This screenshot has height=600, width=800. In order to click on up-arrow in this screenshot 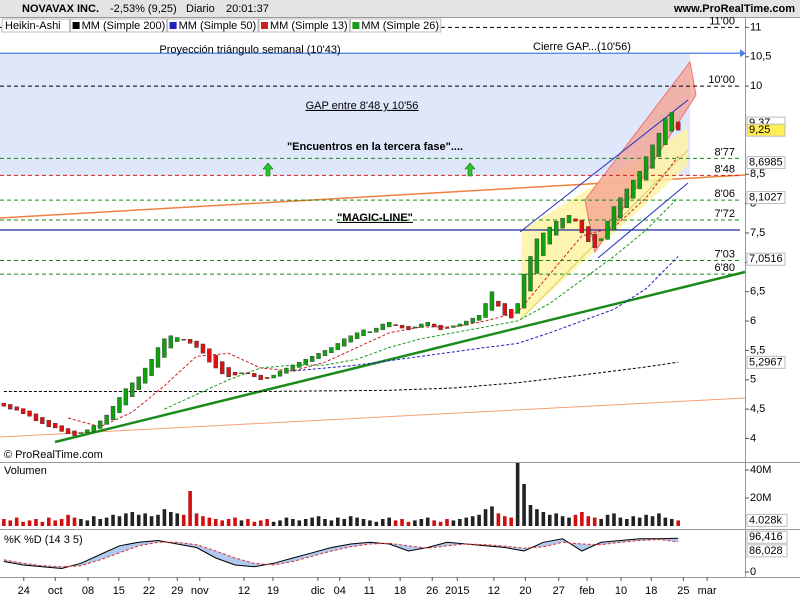, I will do `click(268, 169)`.